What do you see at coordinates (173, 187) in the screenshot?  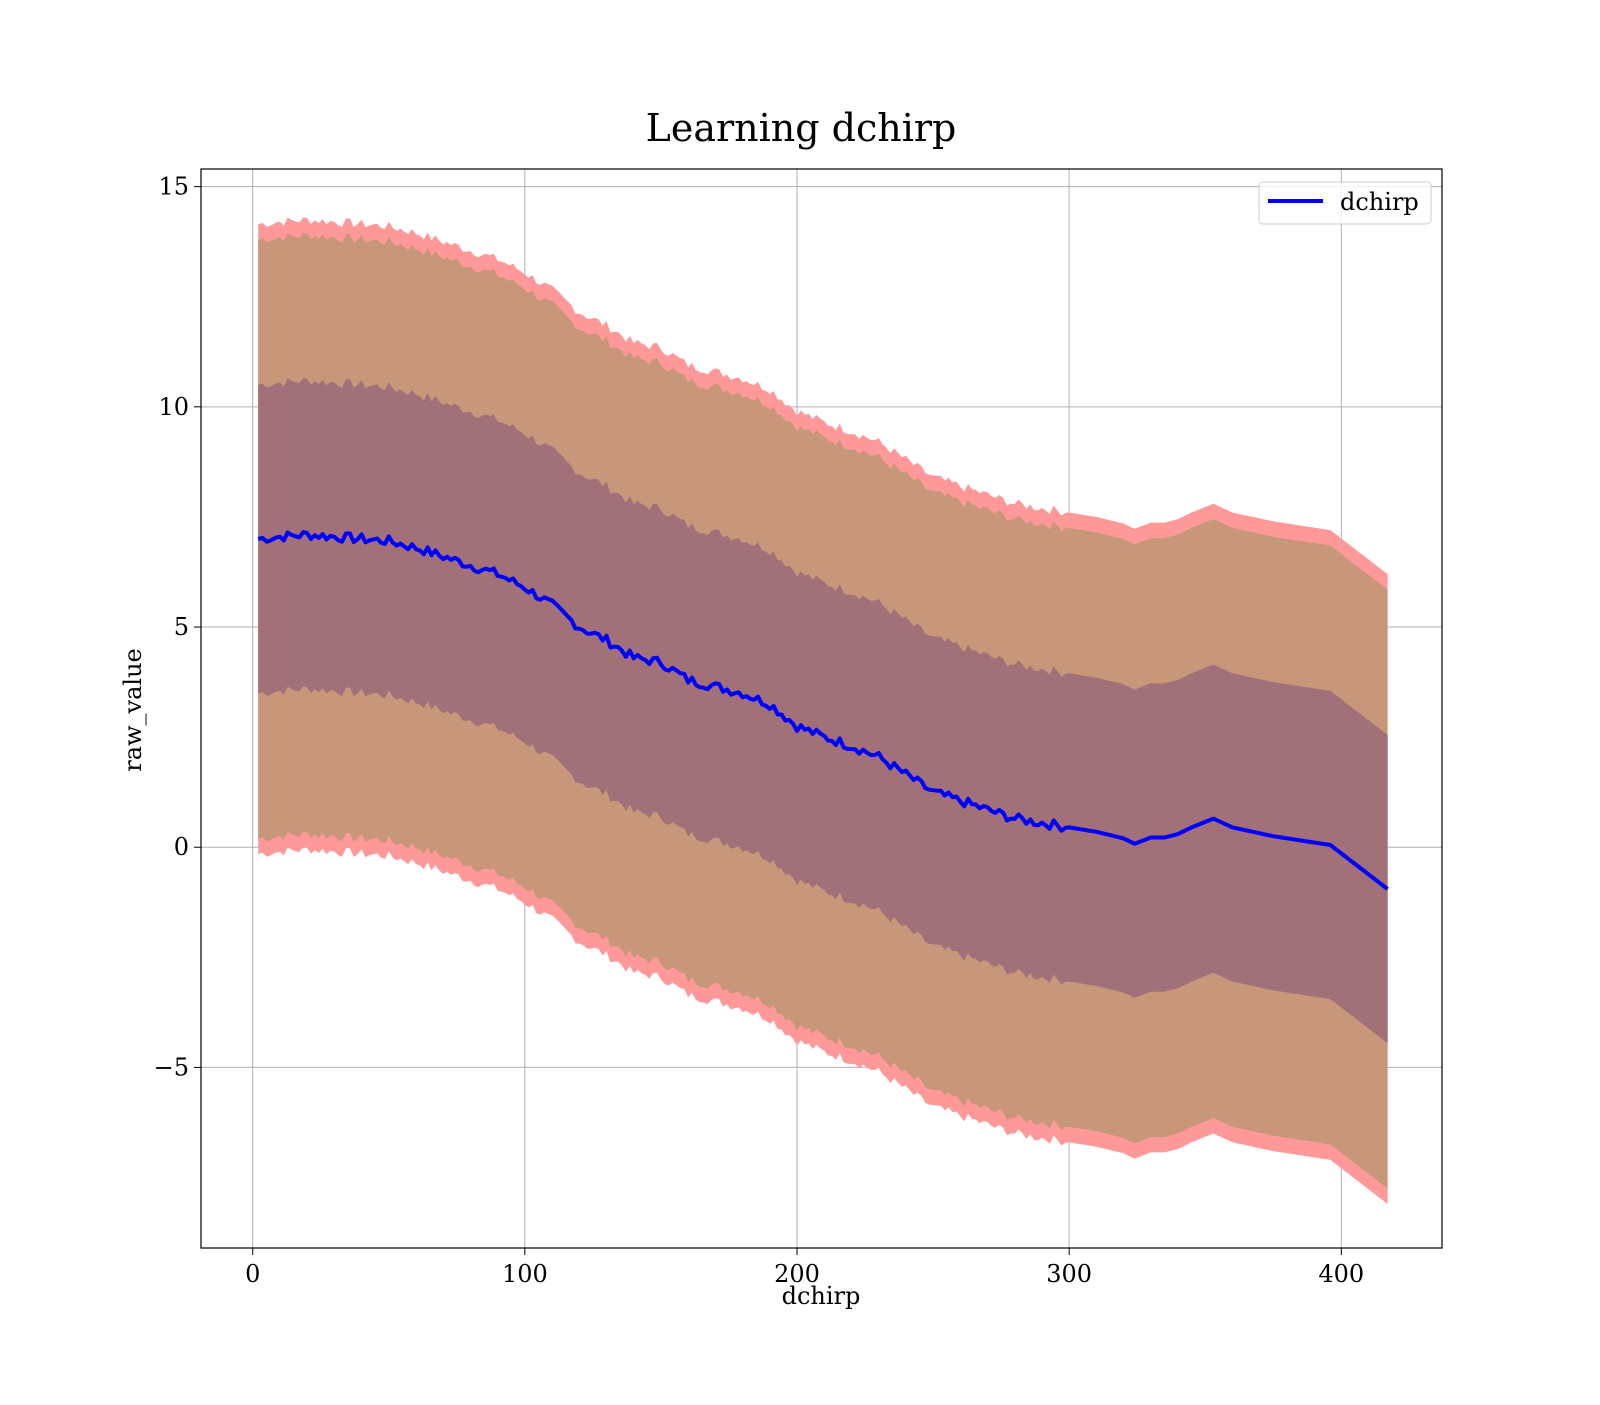 I see `y-tick-label: 15` at bounding box center [173, 187].